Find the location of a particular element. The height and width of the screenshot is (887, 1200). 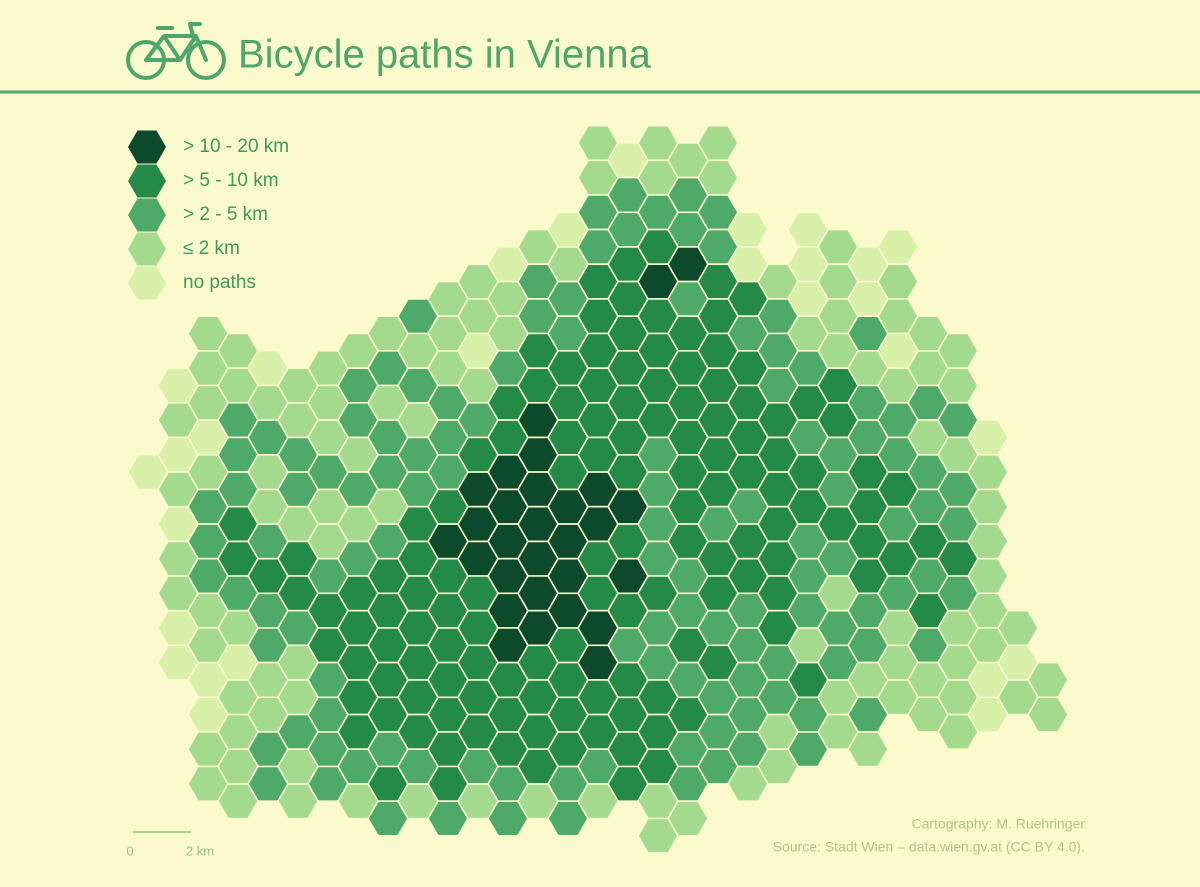

title: Bicycle paths in Vienna is located at coordinates (445, 55).